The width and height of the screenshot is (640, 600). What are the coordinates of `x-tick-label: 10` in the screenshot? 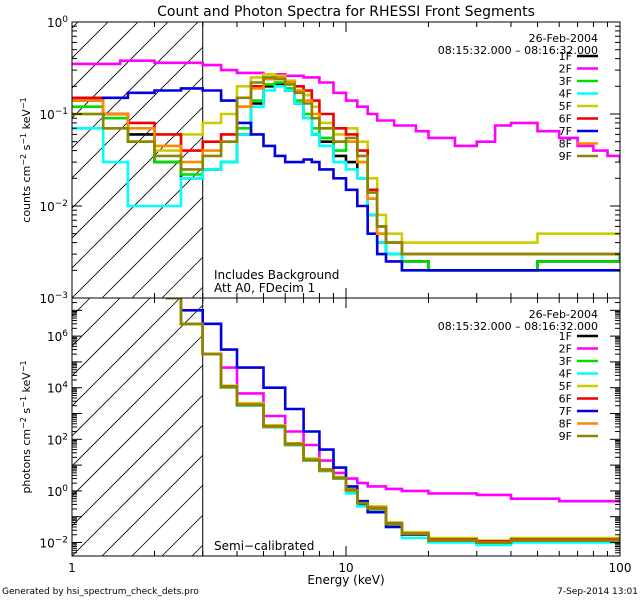 It's located at (345, 568).